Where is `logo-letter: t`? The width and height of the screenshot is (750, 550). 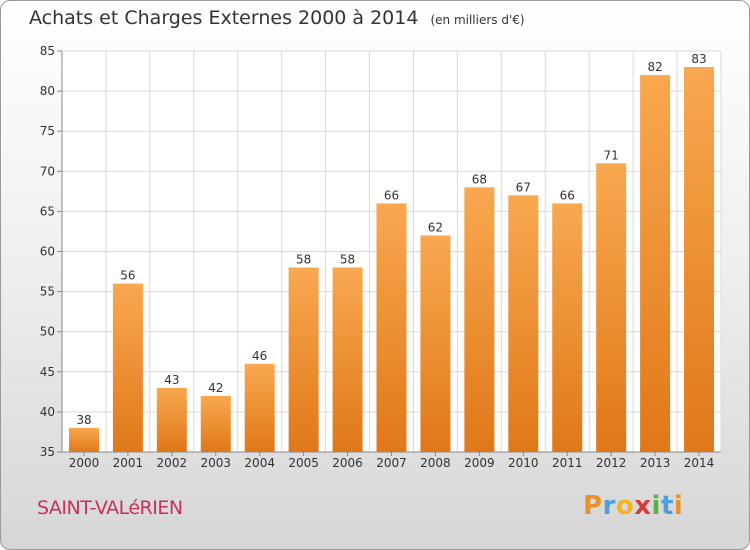 logo-letter: t is located at coordinates (667, 506).